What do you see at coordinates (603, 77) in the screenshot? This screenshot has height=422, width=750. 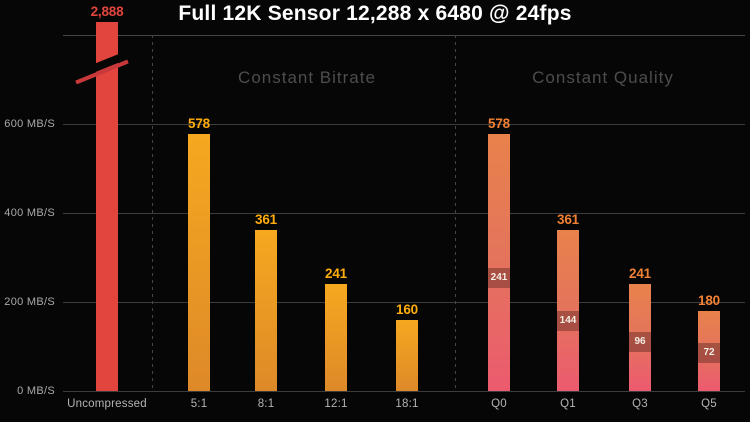 I see `section-label-constant-quality: Constant Quality` at bounding box center [603, 77].